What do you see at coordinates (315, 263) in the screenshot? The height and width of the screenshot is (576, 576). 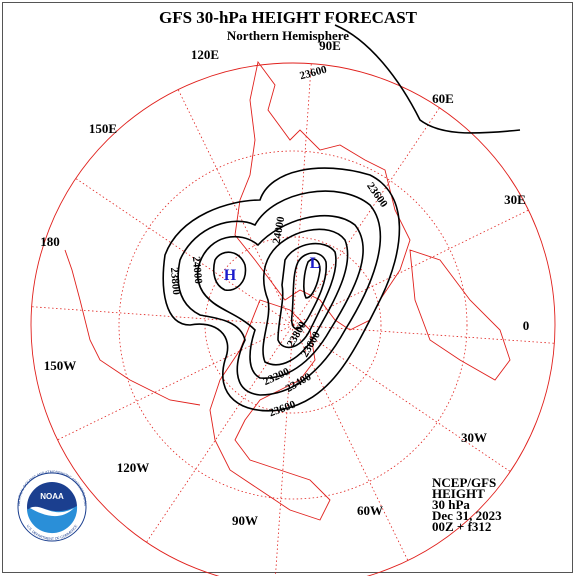 I see `low-center: L` at bounding box center [315, 263].